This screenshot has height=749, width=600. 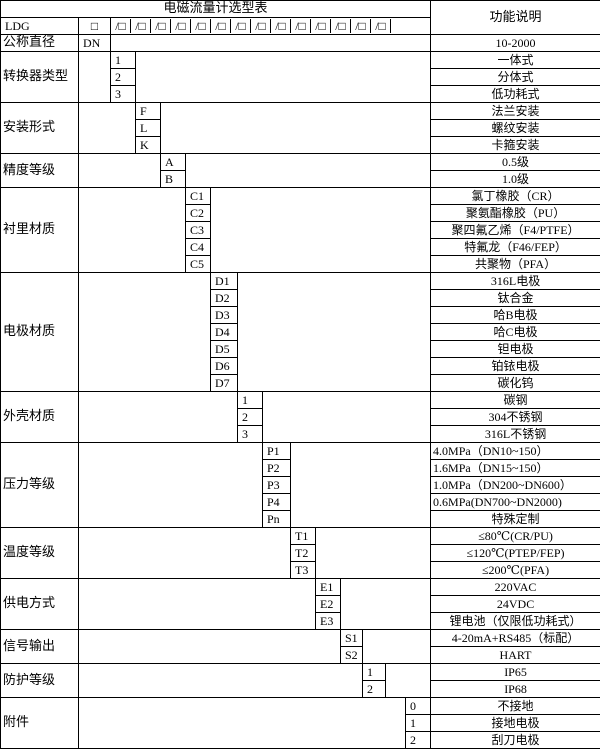 What do you see at coordinates (224, 383) in the screenshot?
I see `option-code: D7` at bounding box center [224, 383].